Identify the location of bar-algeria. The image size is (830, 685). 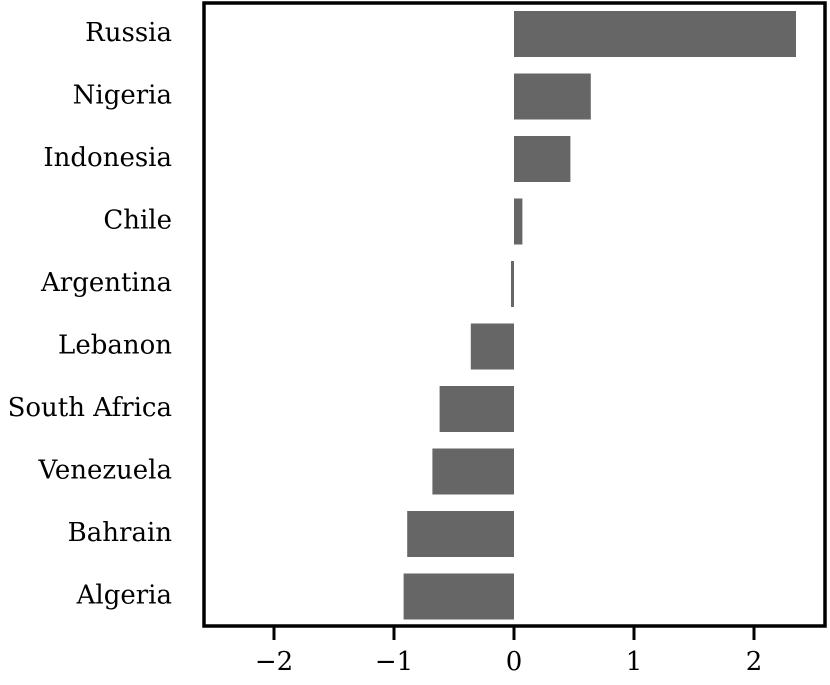
(458, 596).